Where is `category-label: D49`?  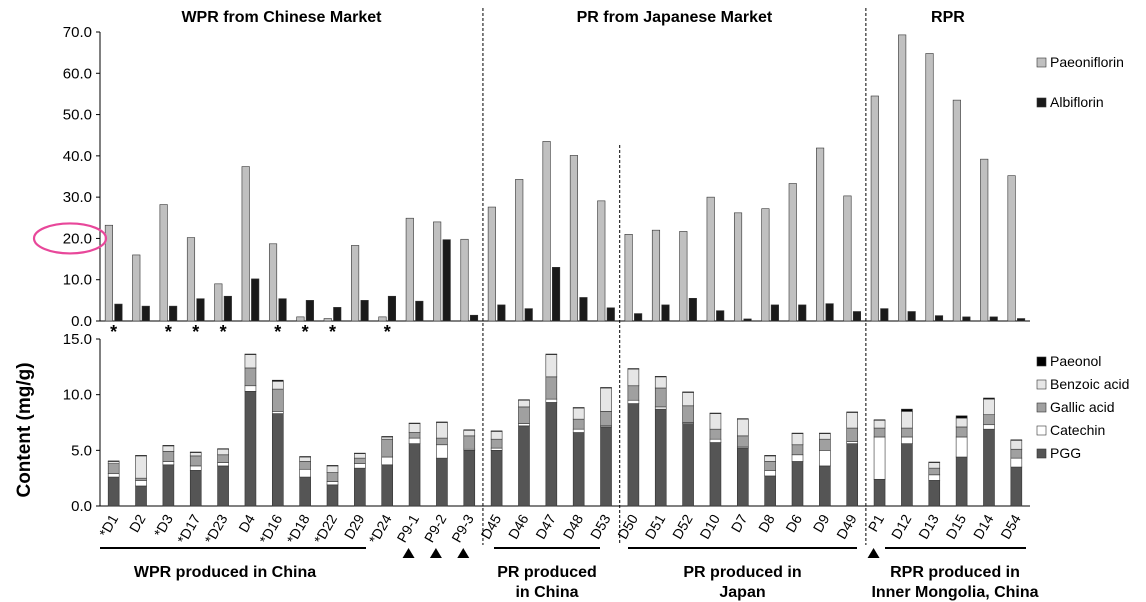 category-label: D49 is located at coordinates (846, 526).